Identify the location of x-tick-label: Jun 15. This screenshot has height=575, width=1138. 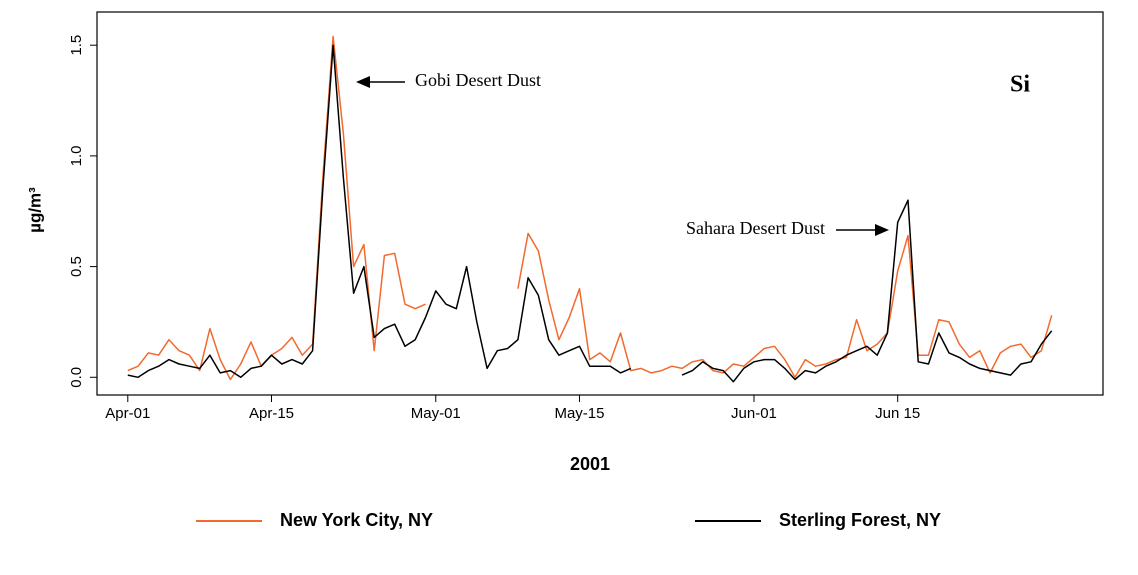
(897, 413).